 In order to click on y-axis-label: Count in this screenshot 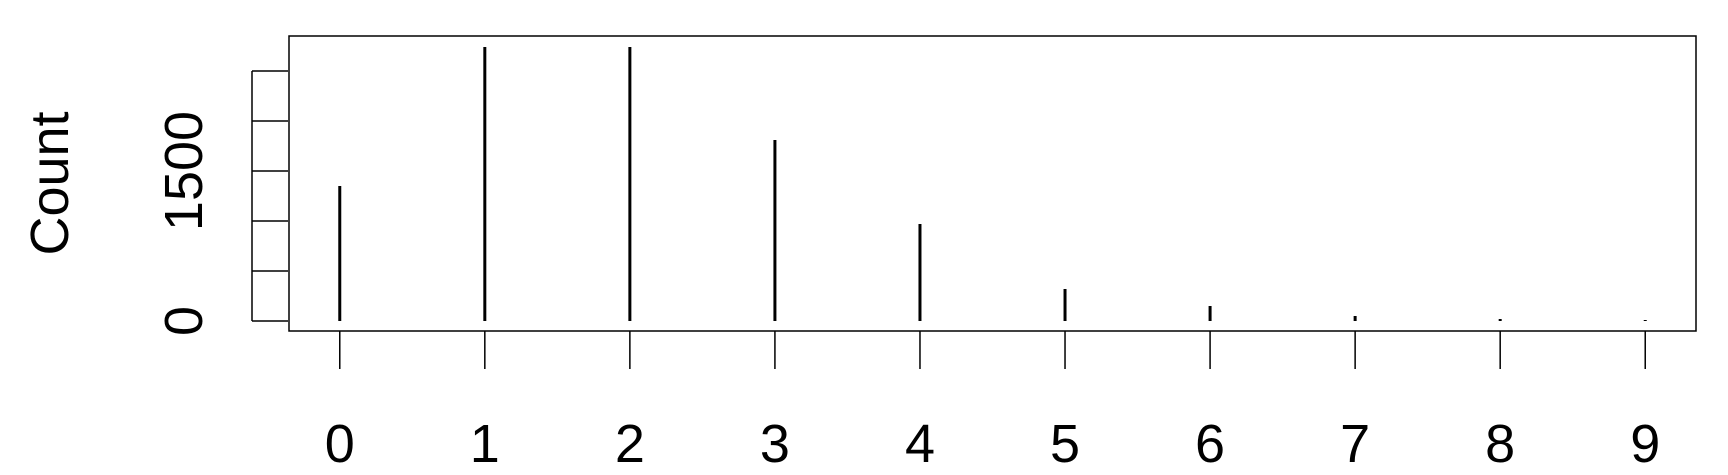, I will do `click(50, 183)`.